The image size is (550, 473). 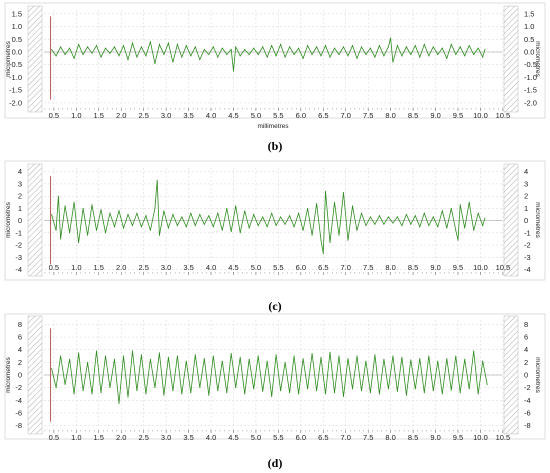 What do you see at coordinates (20, 375) in the screenshot?
I see `y-tick-label-left: 0` at bounding box center [20, 375].